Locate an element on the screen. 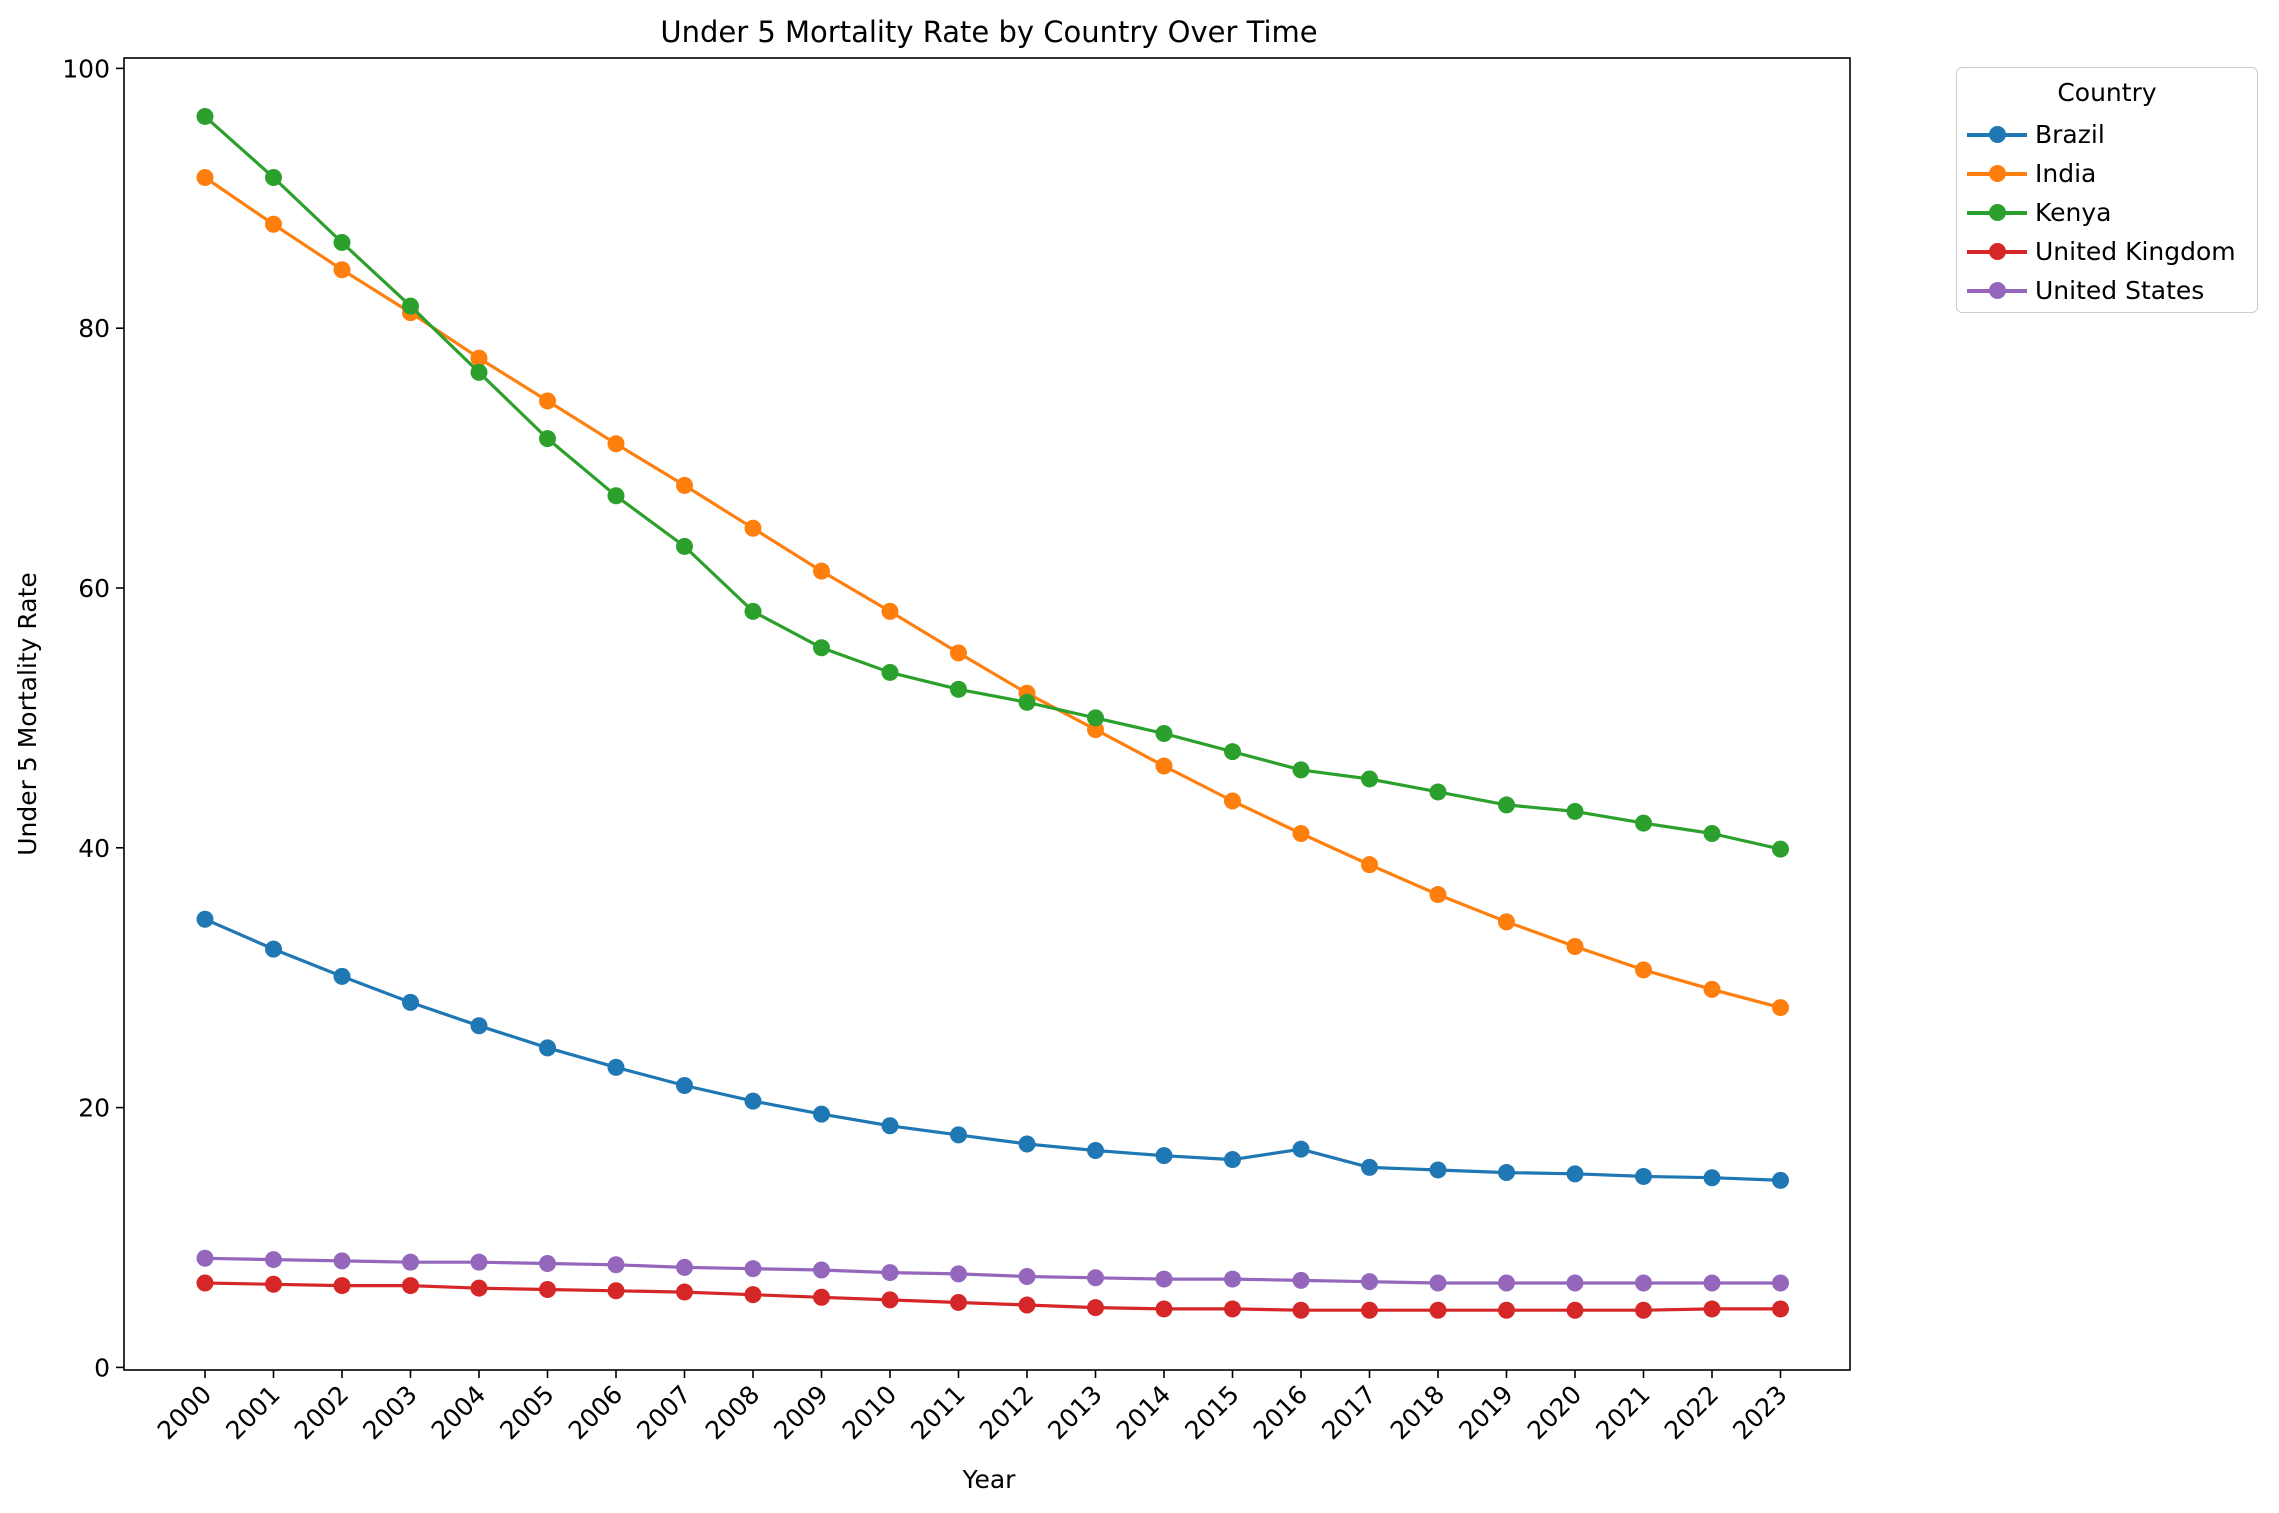 This screenshot has width=2279, height=1513. legend-label: Kenya is located at coordinates (2073, 212).